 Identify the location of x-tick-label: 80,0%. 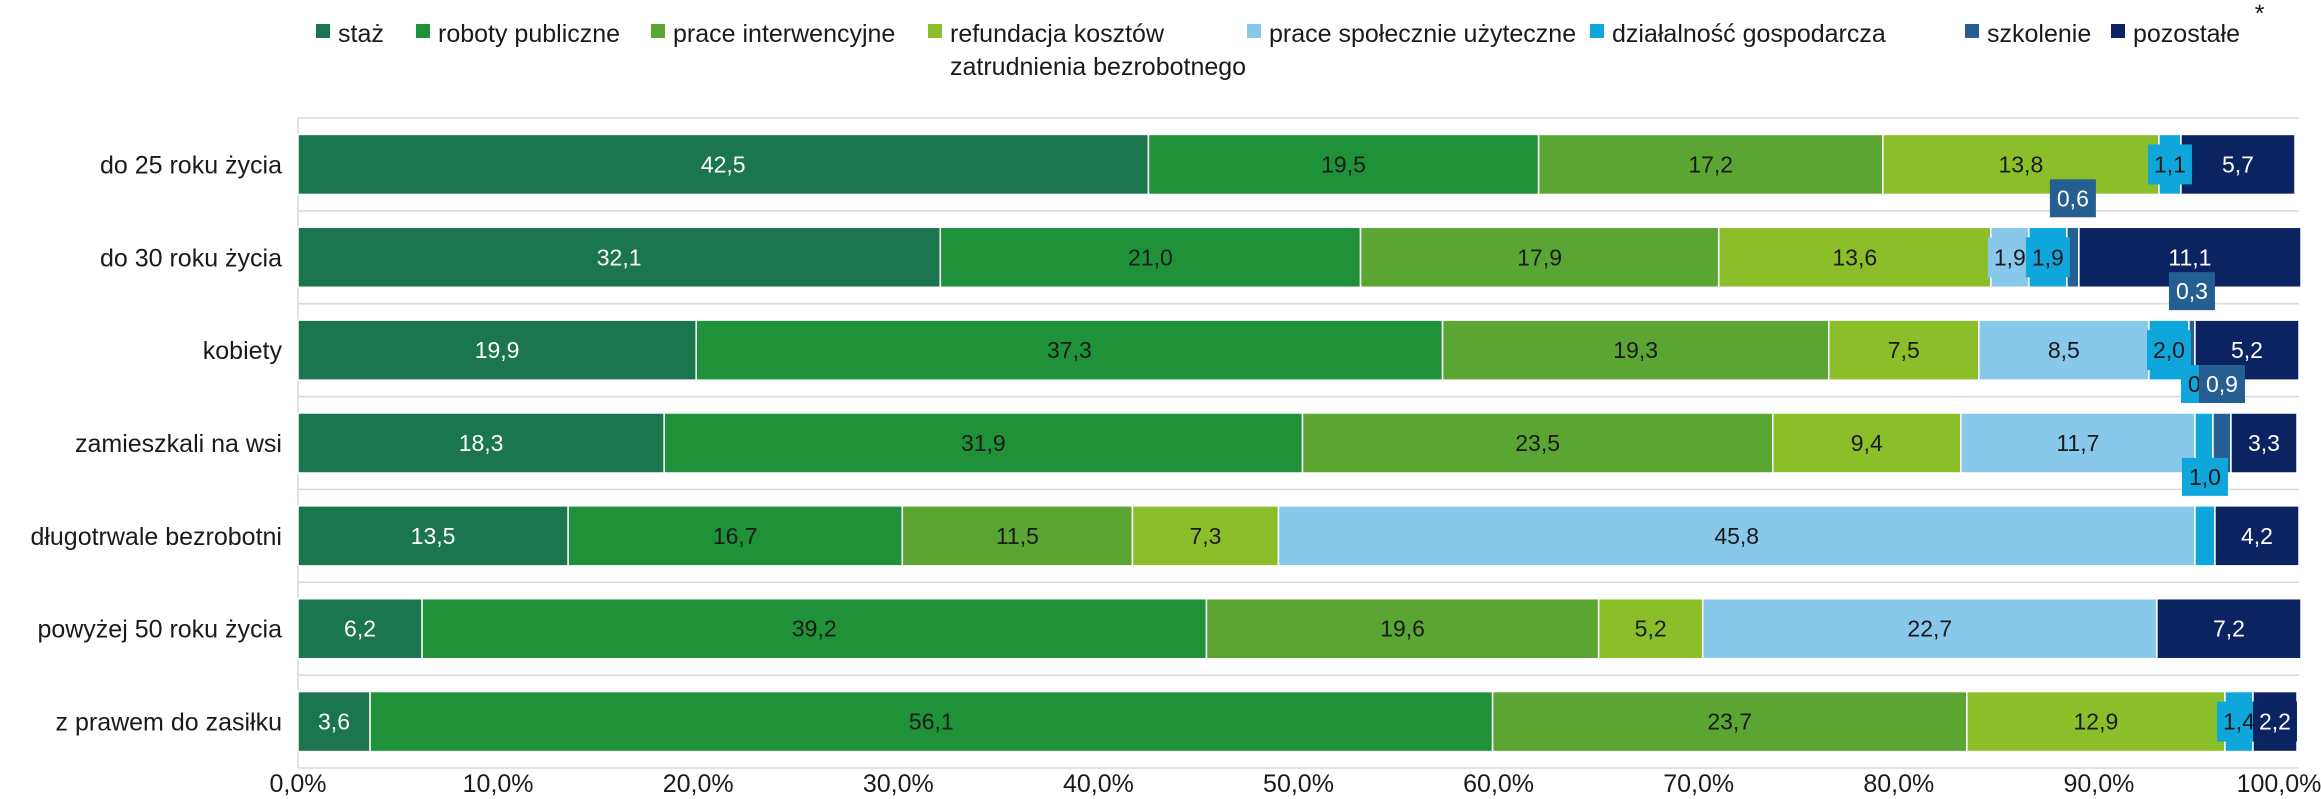
(1898, 784).